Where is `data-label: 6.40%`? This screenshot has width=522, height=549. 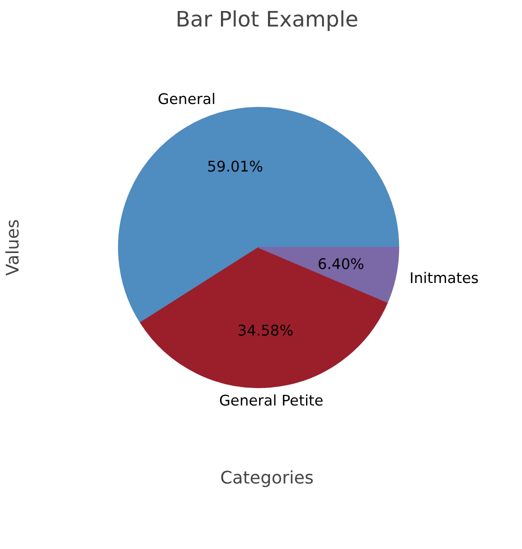 data-label: 6.40% is located at coordinates (341, 264).